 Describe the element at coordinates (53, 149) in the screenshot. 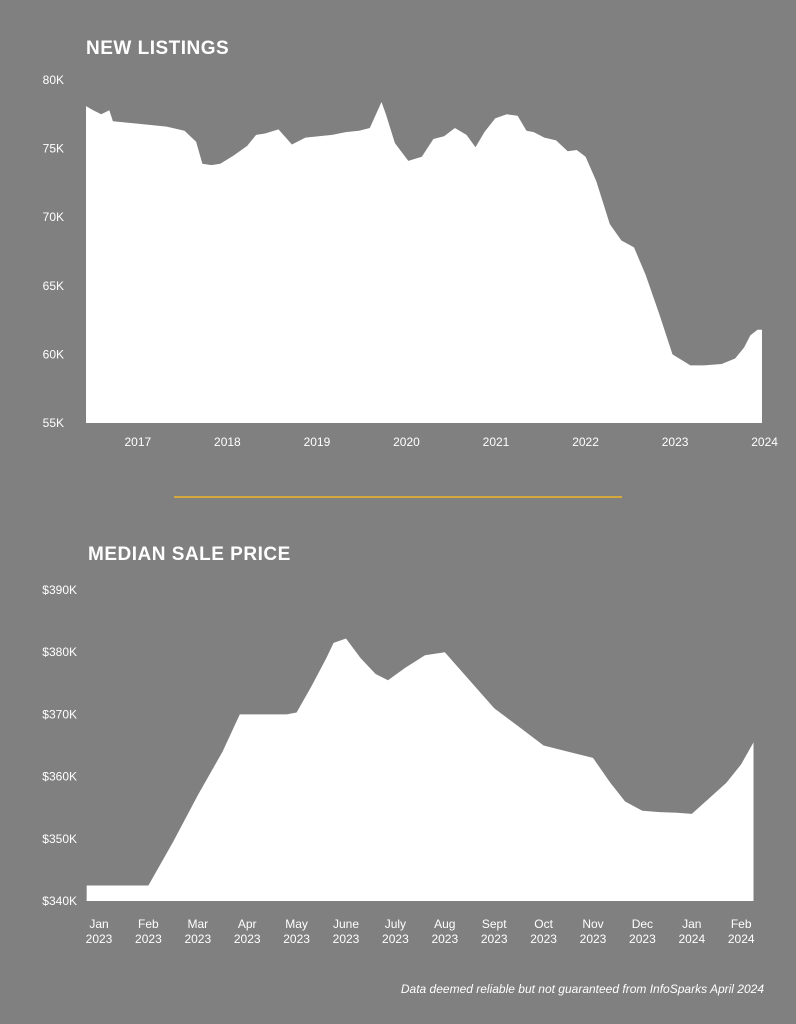

I see `y-tick-label: 75K` at that location.